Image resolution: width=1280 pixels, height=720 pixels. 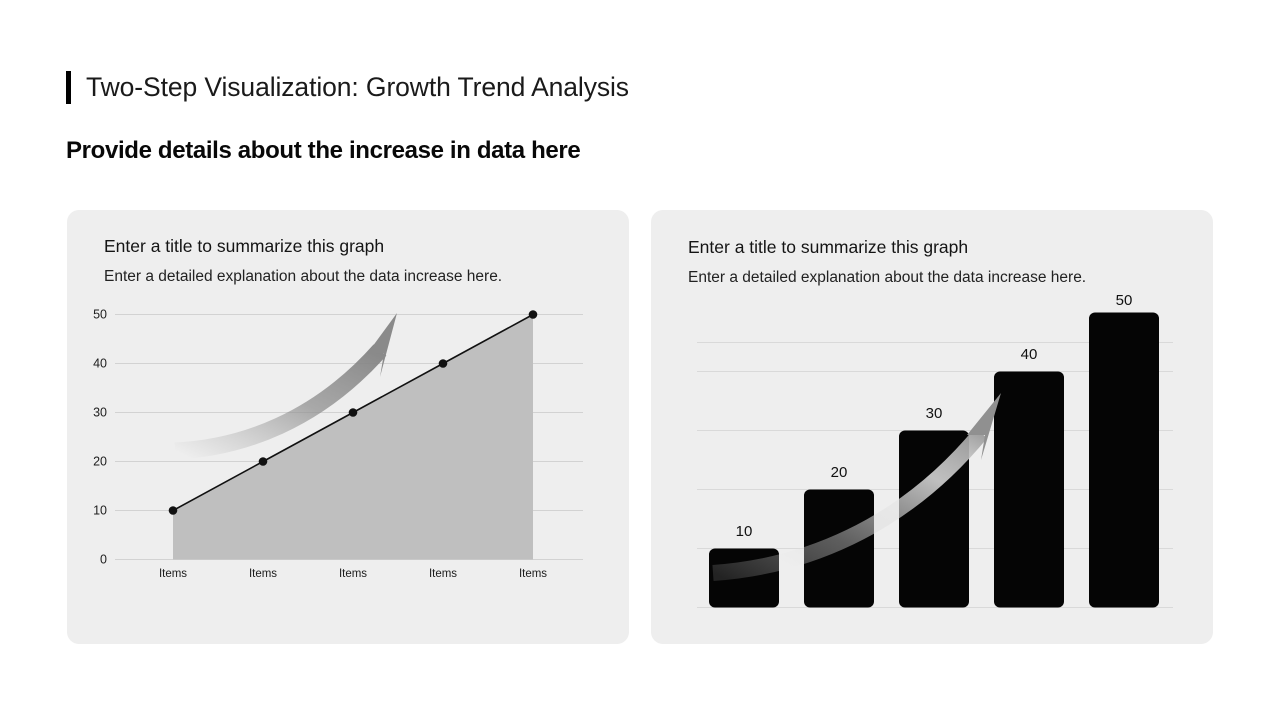 I want to click on x-label-3: Items, so click(x=353, y=574).